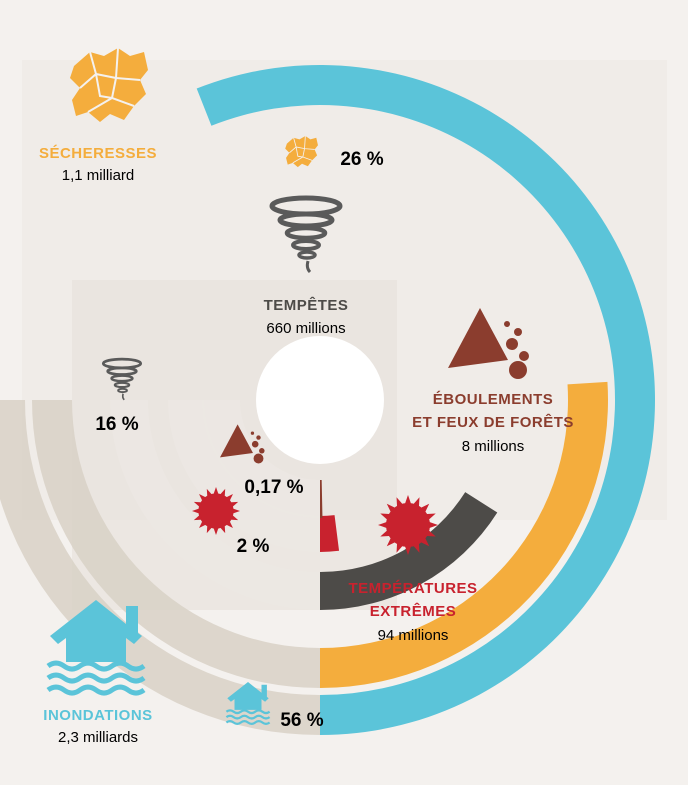 Image resolution: width=688 pixels, height=785 pixels. What do you see at coordinates (305, 328) in the screenshot?
I see `value-tempetes: 660 millions` at bounding box center [305, 328].